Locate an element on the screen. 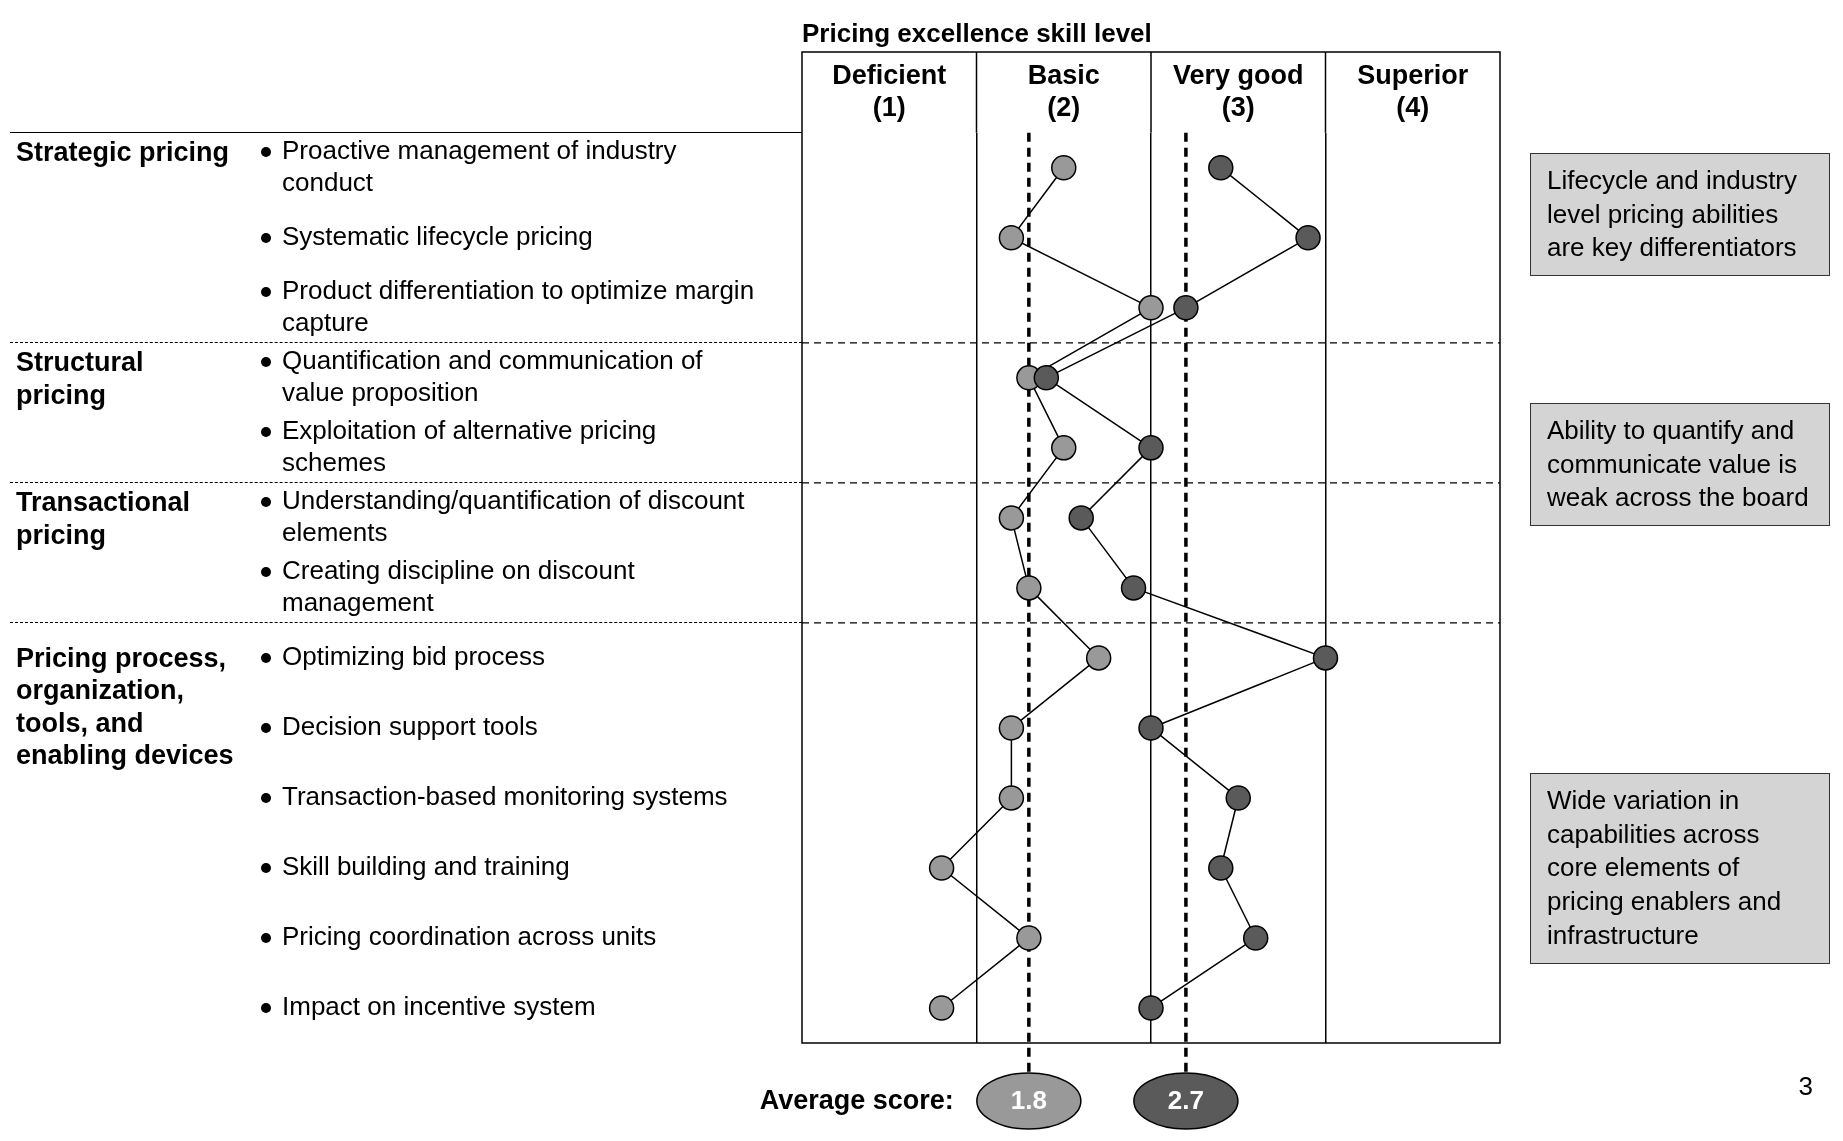  y-tick-label: Systematic lifecycle pricing is located at coordinates (437, 235).